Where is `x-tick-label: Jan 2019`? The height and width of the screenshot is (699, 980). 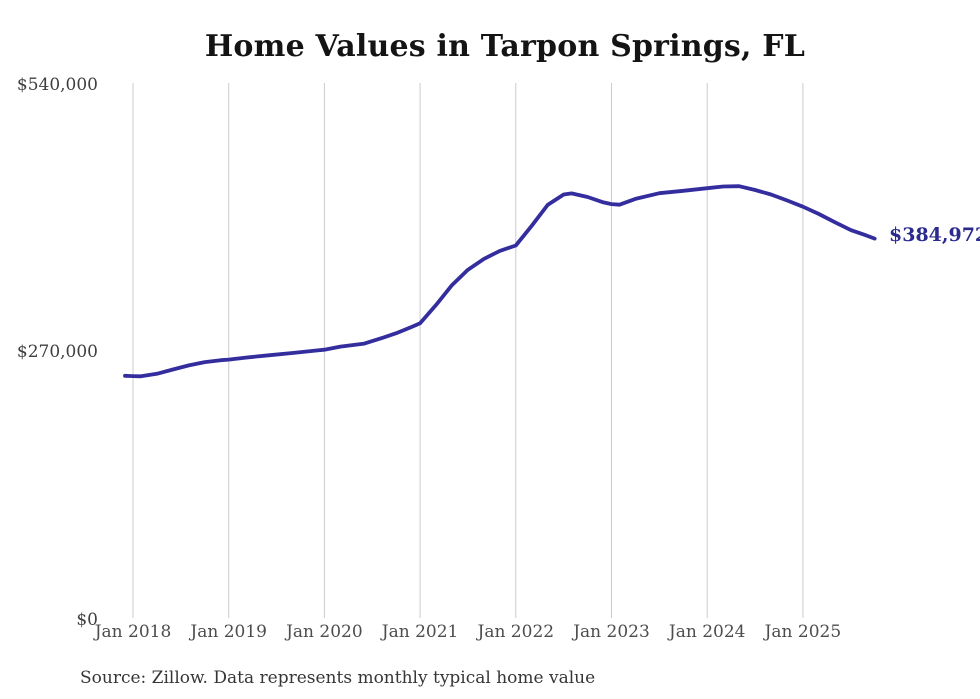
x-tick-label: Jan 2019 is located at coordinates (228, 632).